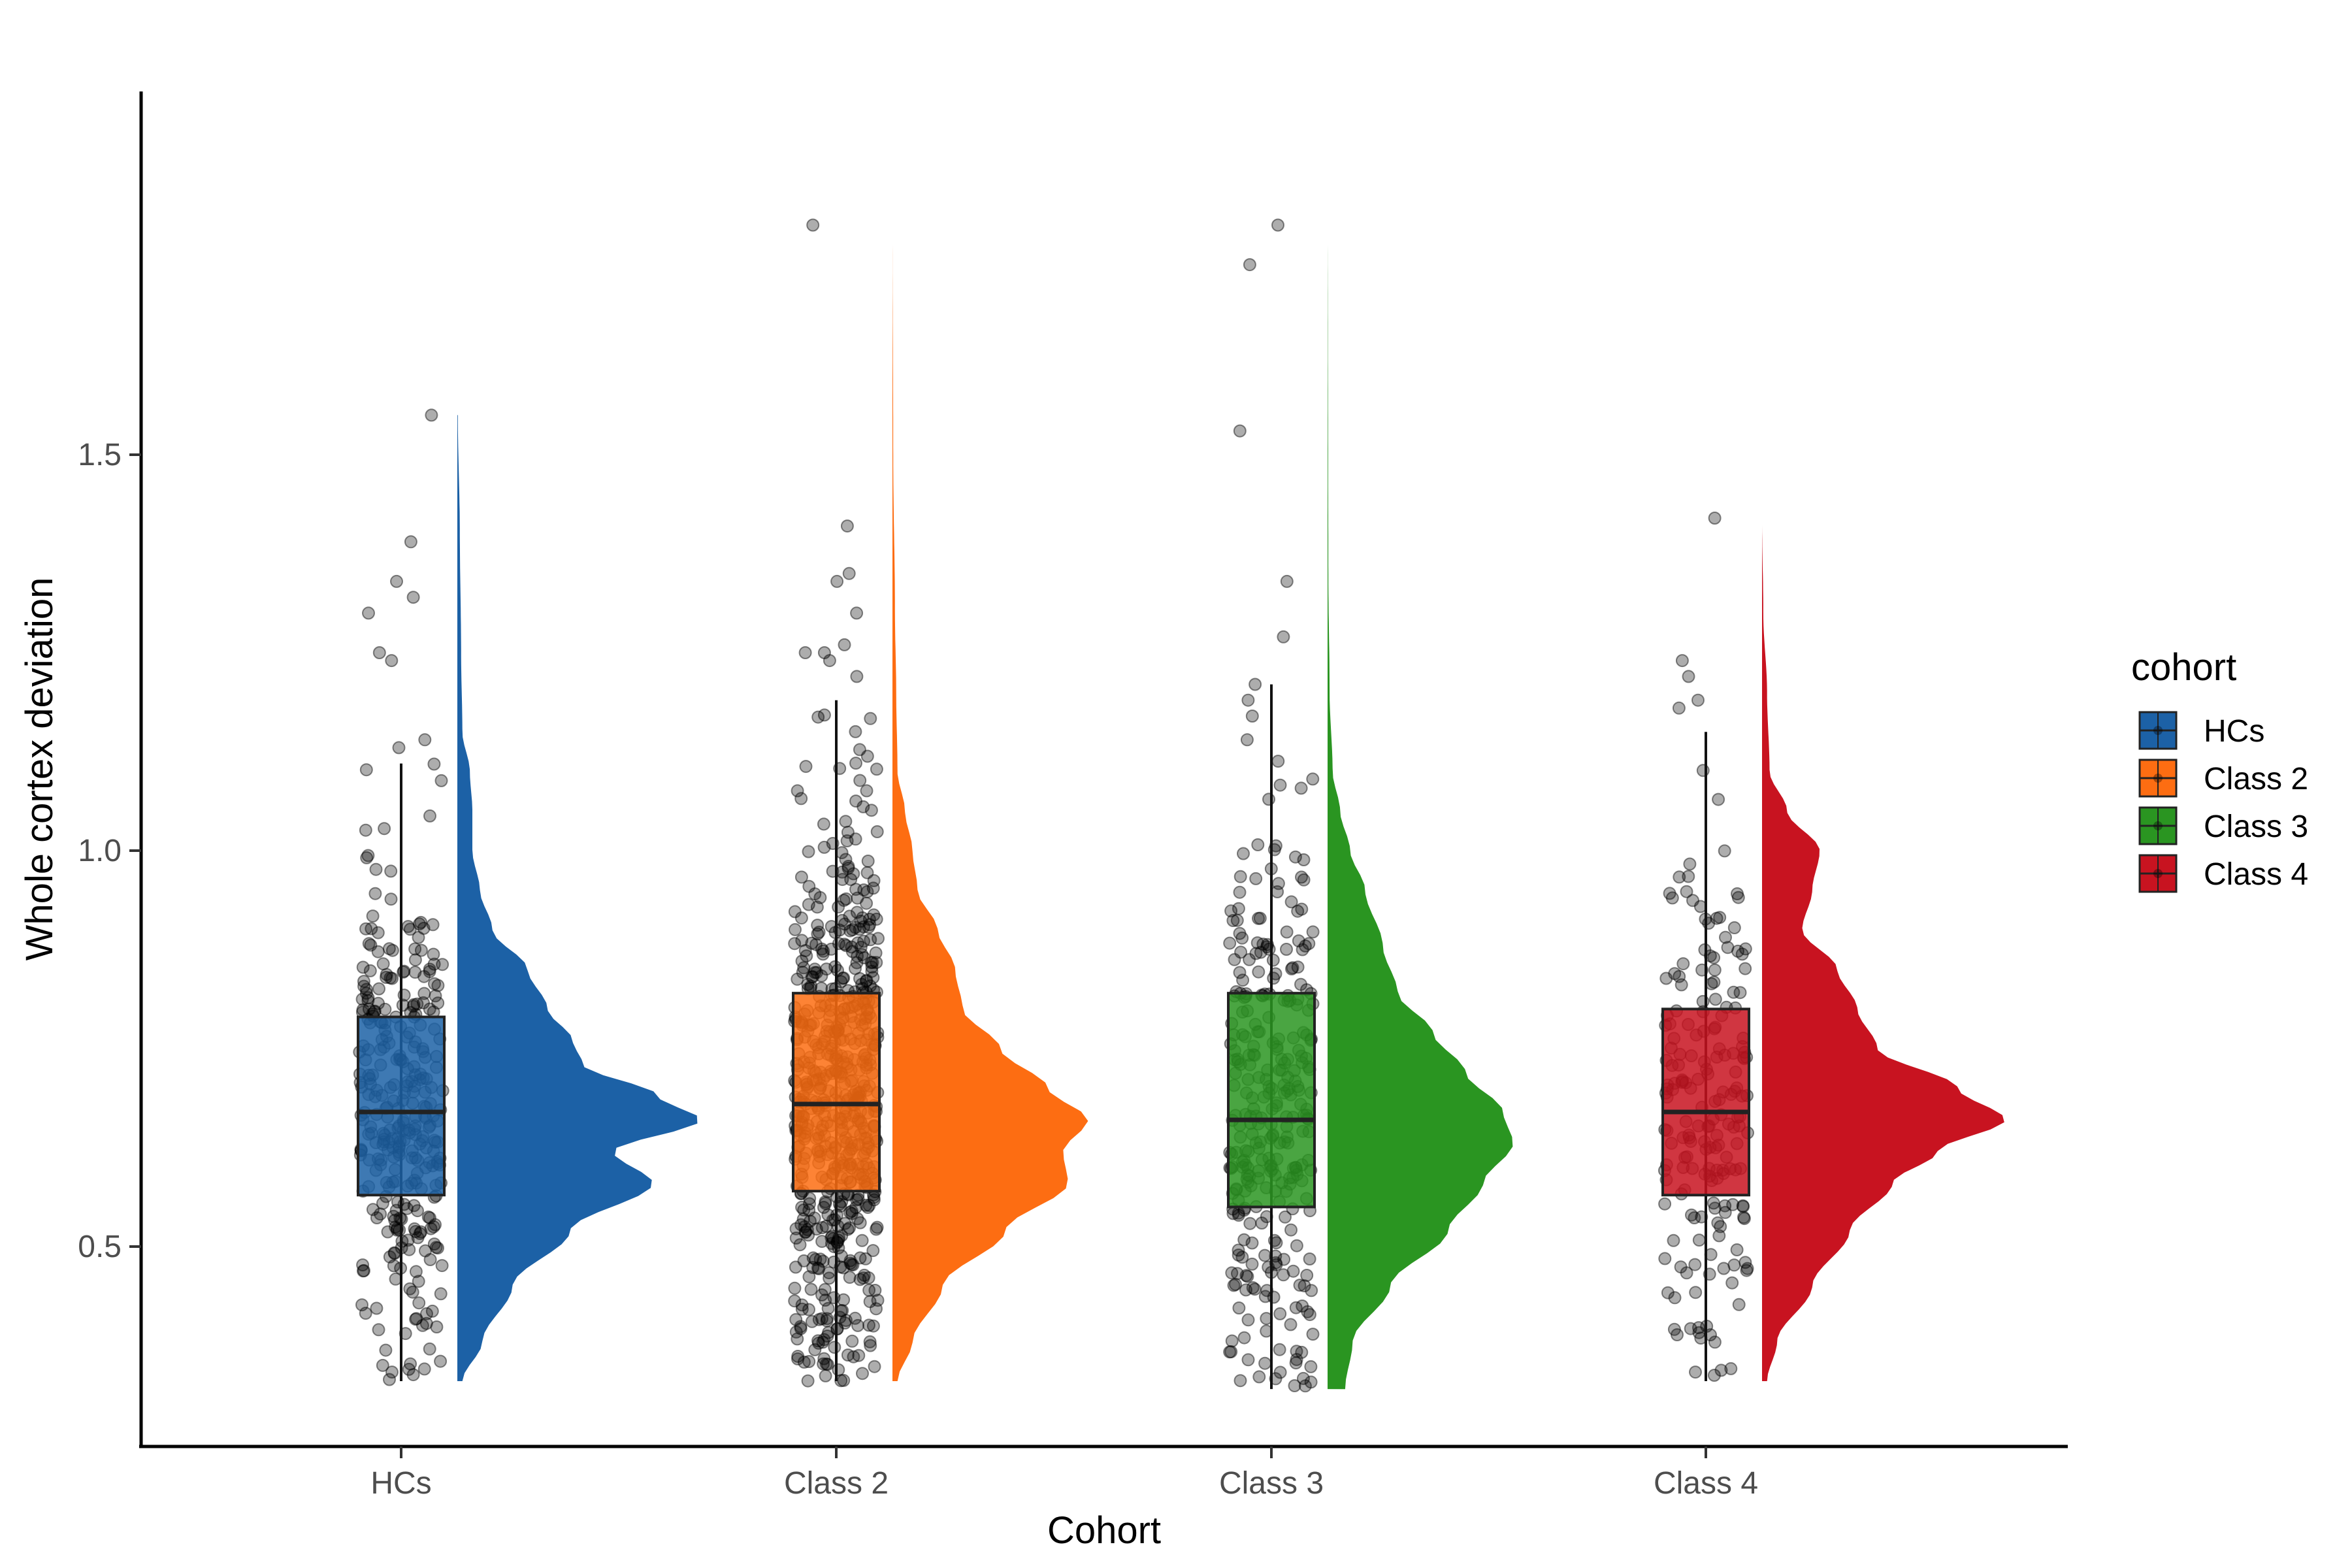 The height and width of the screenshot is (1568, 2352). What do you see at coordinates (2201, 730) in the screenshot?
I see `legend-item: HCs` at bounding box center [2201, 730].